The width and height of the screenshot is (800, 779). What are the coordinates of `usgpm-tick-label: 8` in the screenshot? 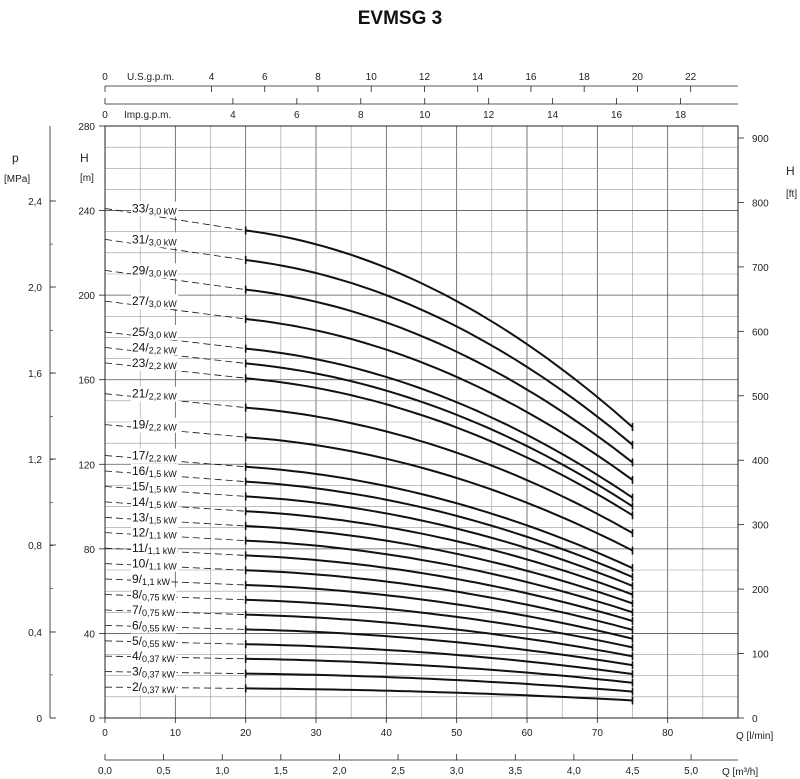 It's located at (318, 77).